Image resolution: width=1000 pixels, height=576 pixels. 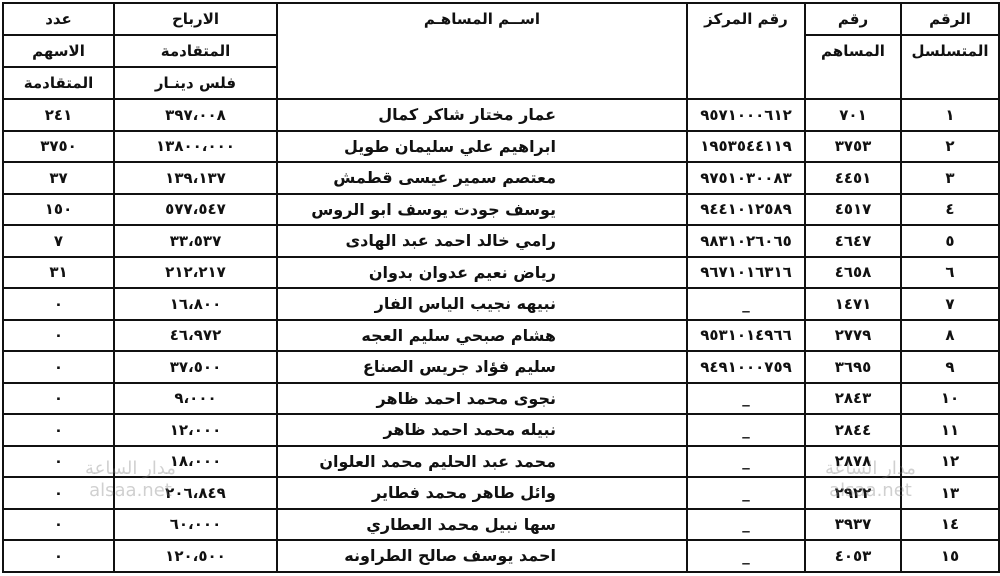 I want to click on header-text: المساهم, so click(x=853, y=51).